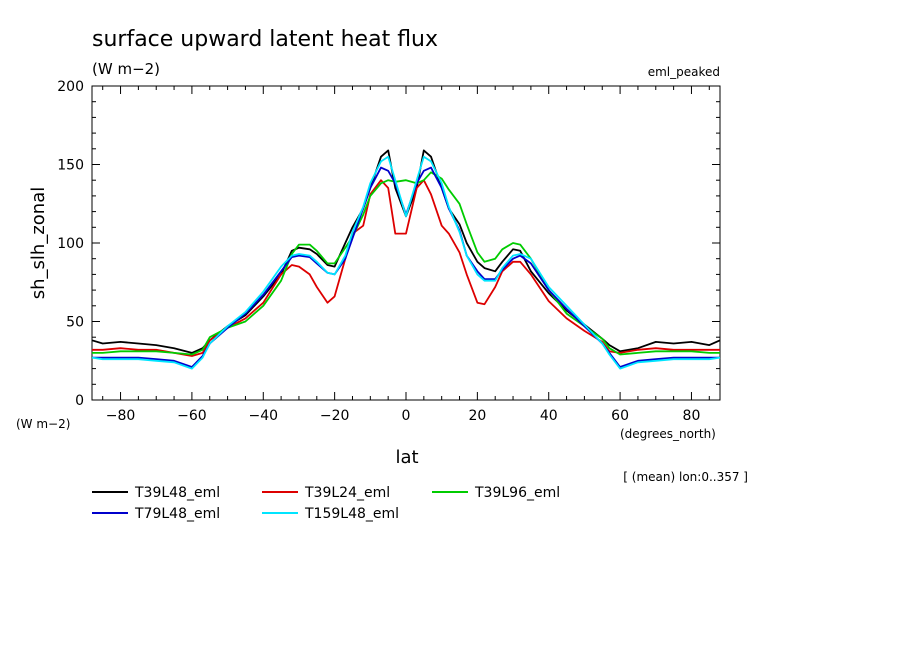 Image resolution: width=904 pixels, height=654 pixels. Describe the element at coordinates (75, 323) in the screenshot. I see `y-tick-label: 50` at that location.